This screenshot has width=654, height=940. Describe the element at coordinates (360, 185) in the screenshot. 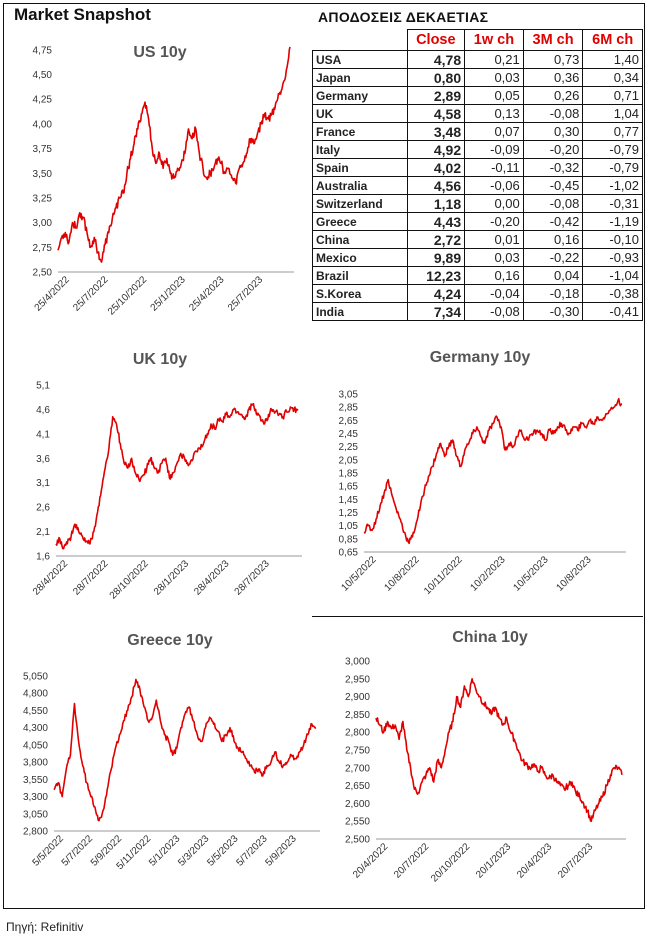

I see `yields-country: Australia` at that location.